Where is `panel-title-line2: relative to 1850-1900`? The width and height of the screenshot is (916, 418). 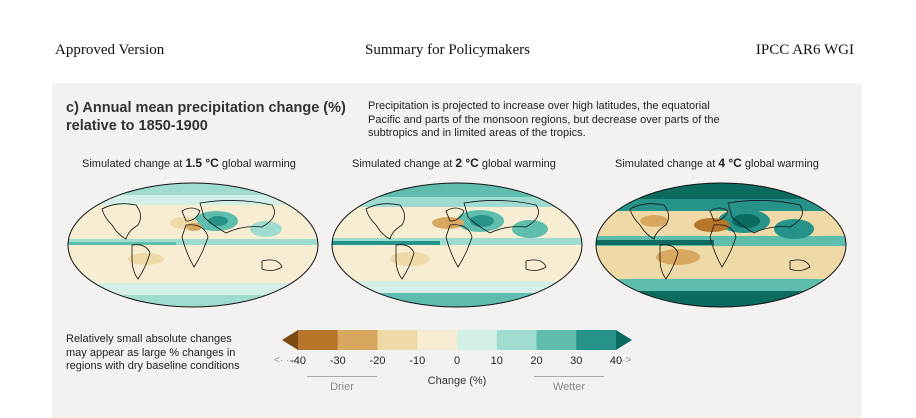 panel-title-line2: relative to 1850-1900 is located at coordinates (137, 126).